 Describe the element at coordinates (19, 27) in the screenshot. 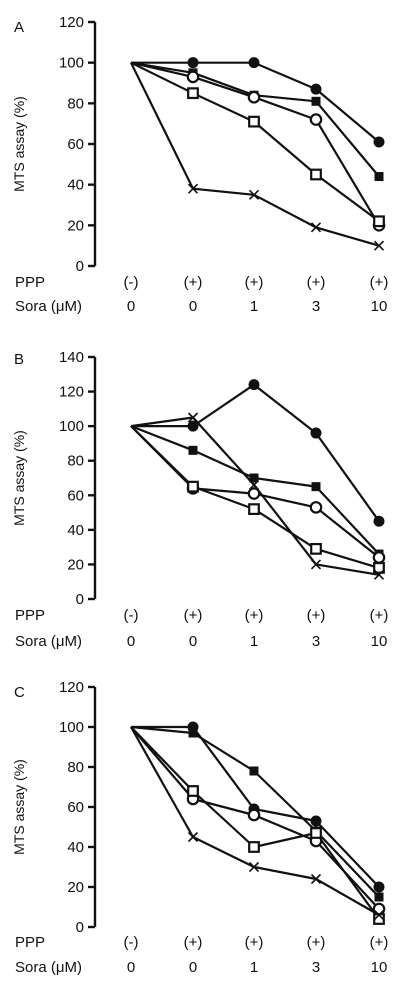

I see `panel-label: A` at that location.